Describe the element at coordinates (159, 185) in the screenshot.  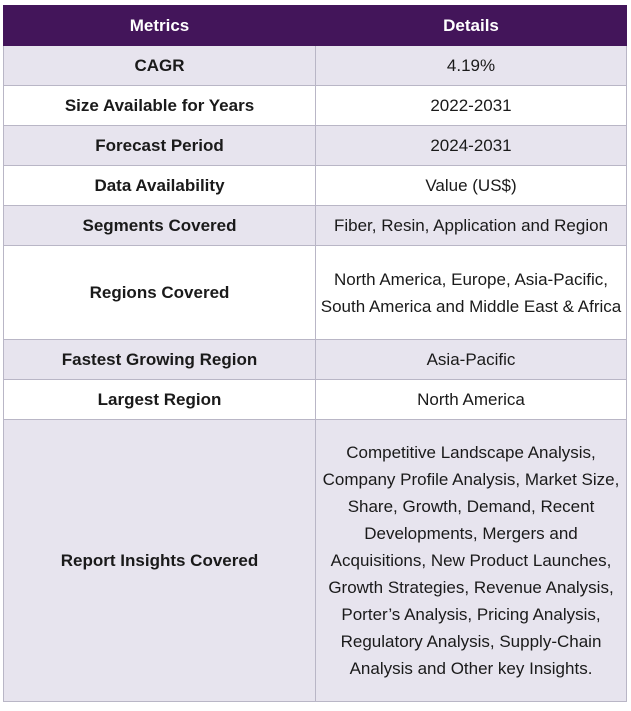
I see `metric-cell: Data Availability` at that location.